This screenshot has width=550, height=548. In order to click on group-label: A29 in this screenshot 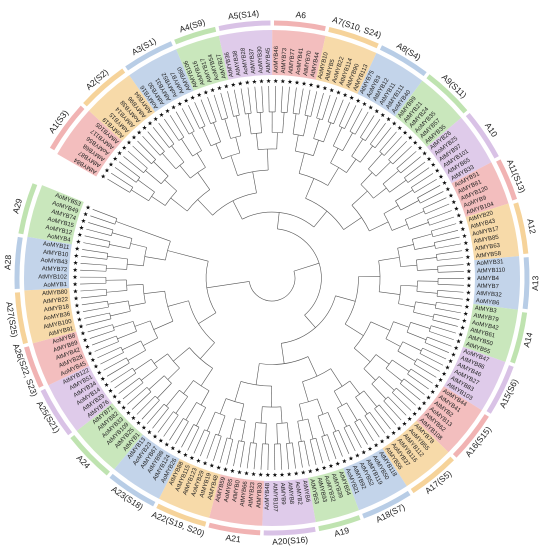, I will do `click(17, 206)`.